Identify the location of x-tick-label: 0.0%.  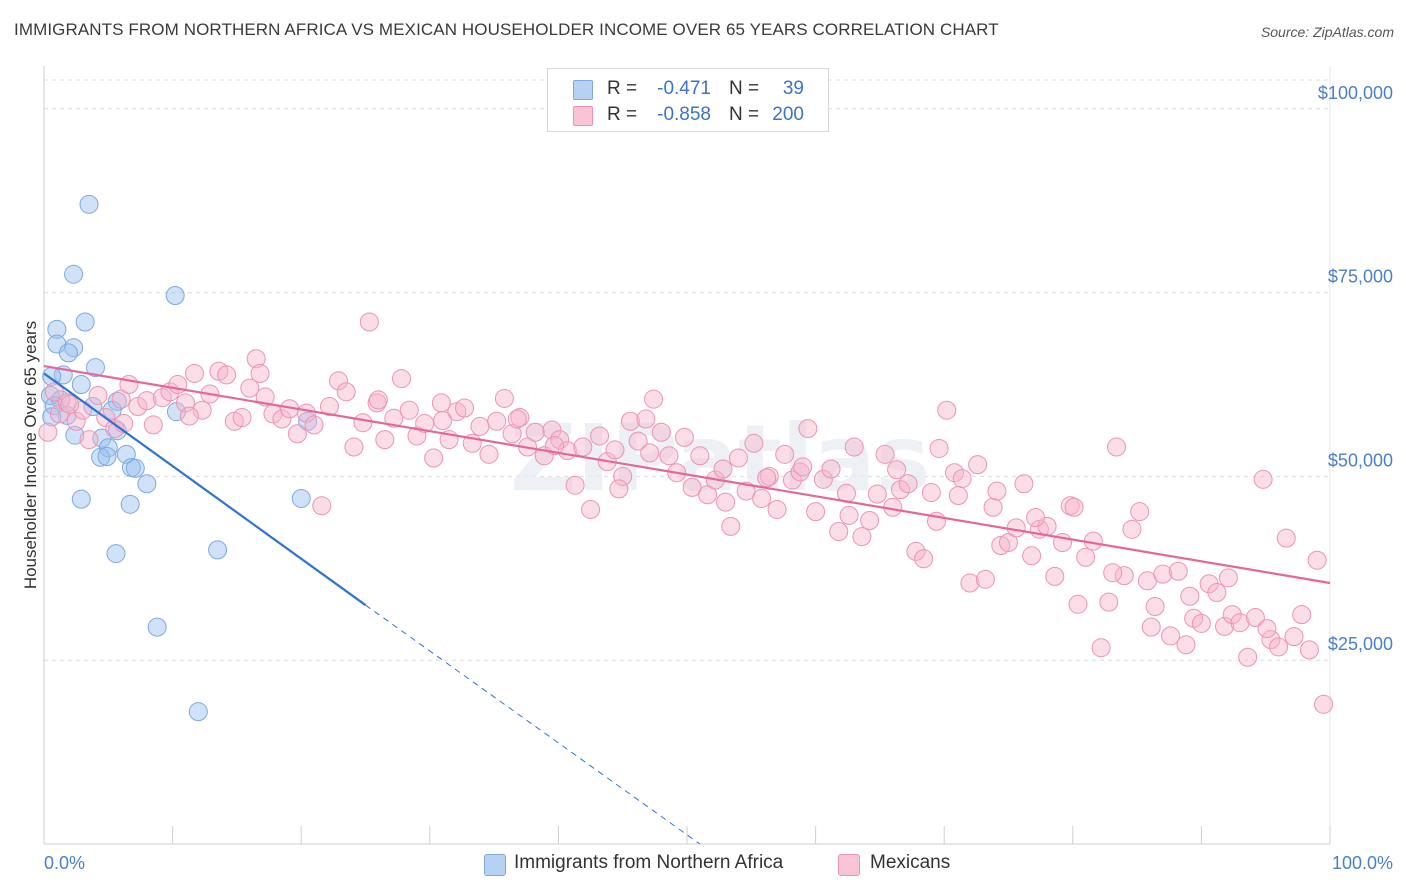
(64, 863).